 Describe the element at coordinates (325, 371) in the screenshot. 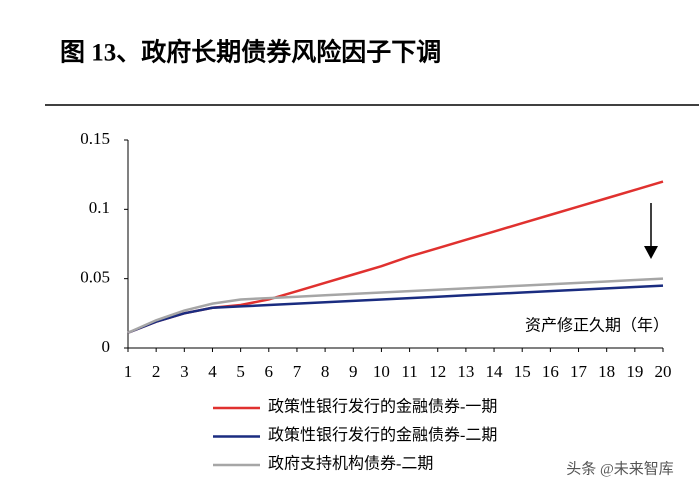

I see `x-tick-label: 8` at that location.